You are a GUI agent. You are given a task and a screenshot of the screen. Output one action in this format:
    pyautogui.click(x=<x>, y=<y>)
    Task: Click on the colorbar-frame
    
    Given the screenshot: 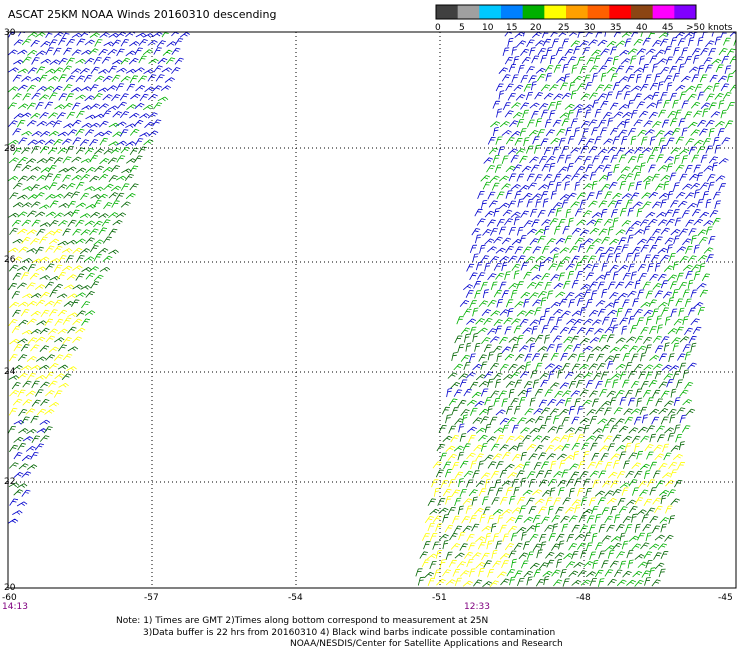 What is the action you would take?
    pyautogui.click(x=566, y=12)
    